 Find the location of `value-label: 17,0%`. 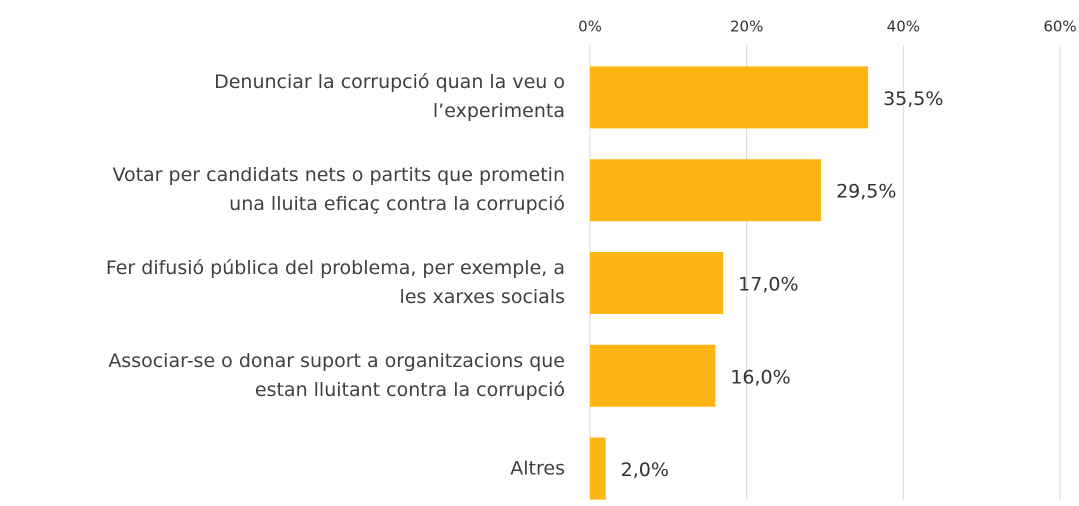

value-label: 17,0% is located at coordinates (768, 285).